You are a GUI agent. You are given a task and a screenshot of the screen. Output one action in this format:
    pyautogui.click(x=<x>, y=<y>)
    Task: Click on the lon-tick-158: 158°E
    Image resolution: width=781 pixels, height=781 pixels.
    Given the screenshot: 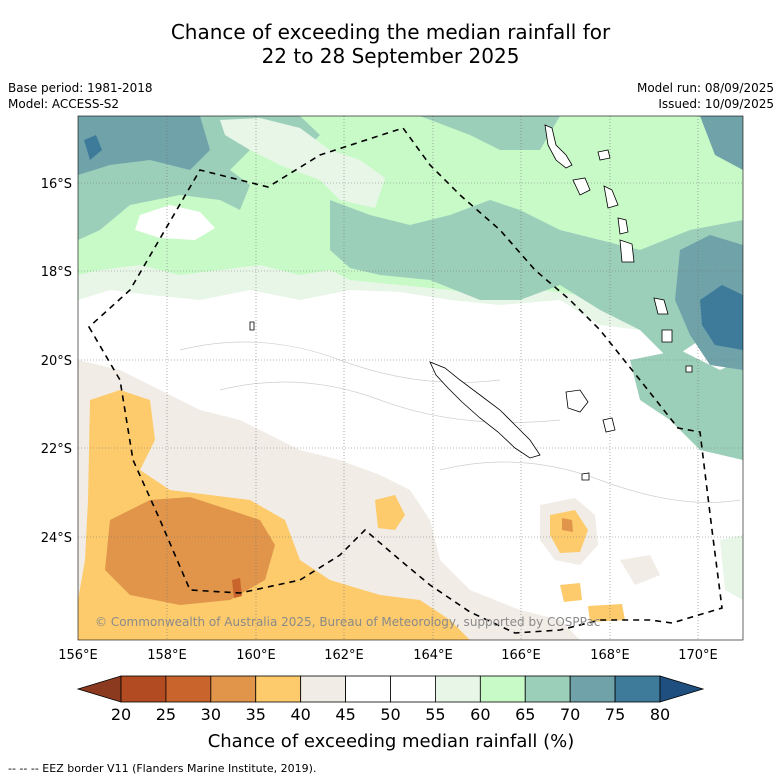 What is the action you would take?
    pyautogui.click(x=167, y=655)
    